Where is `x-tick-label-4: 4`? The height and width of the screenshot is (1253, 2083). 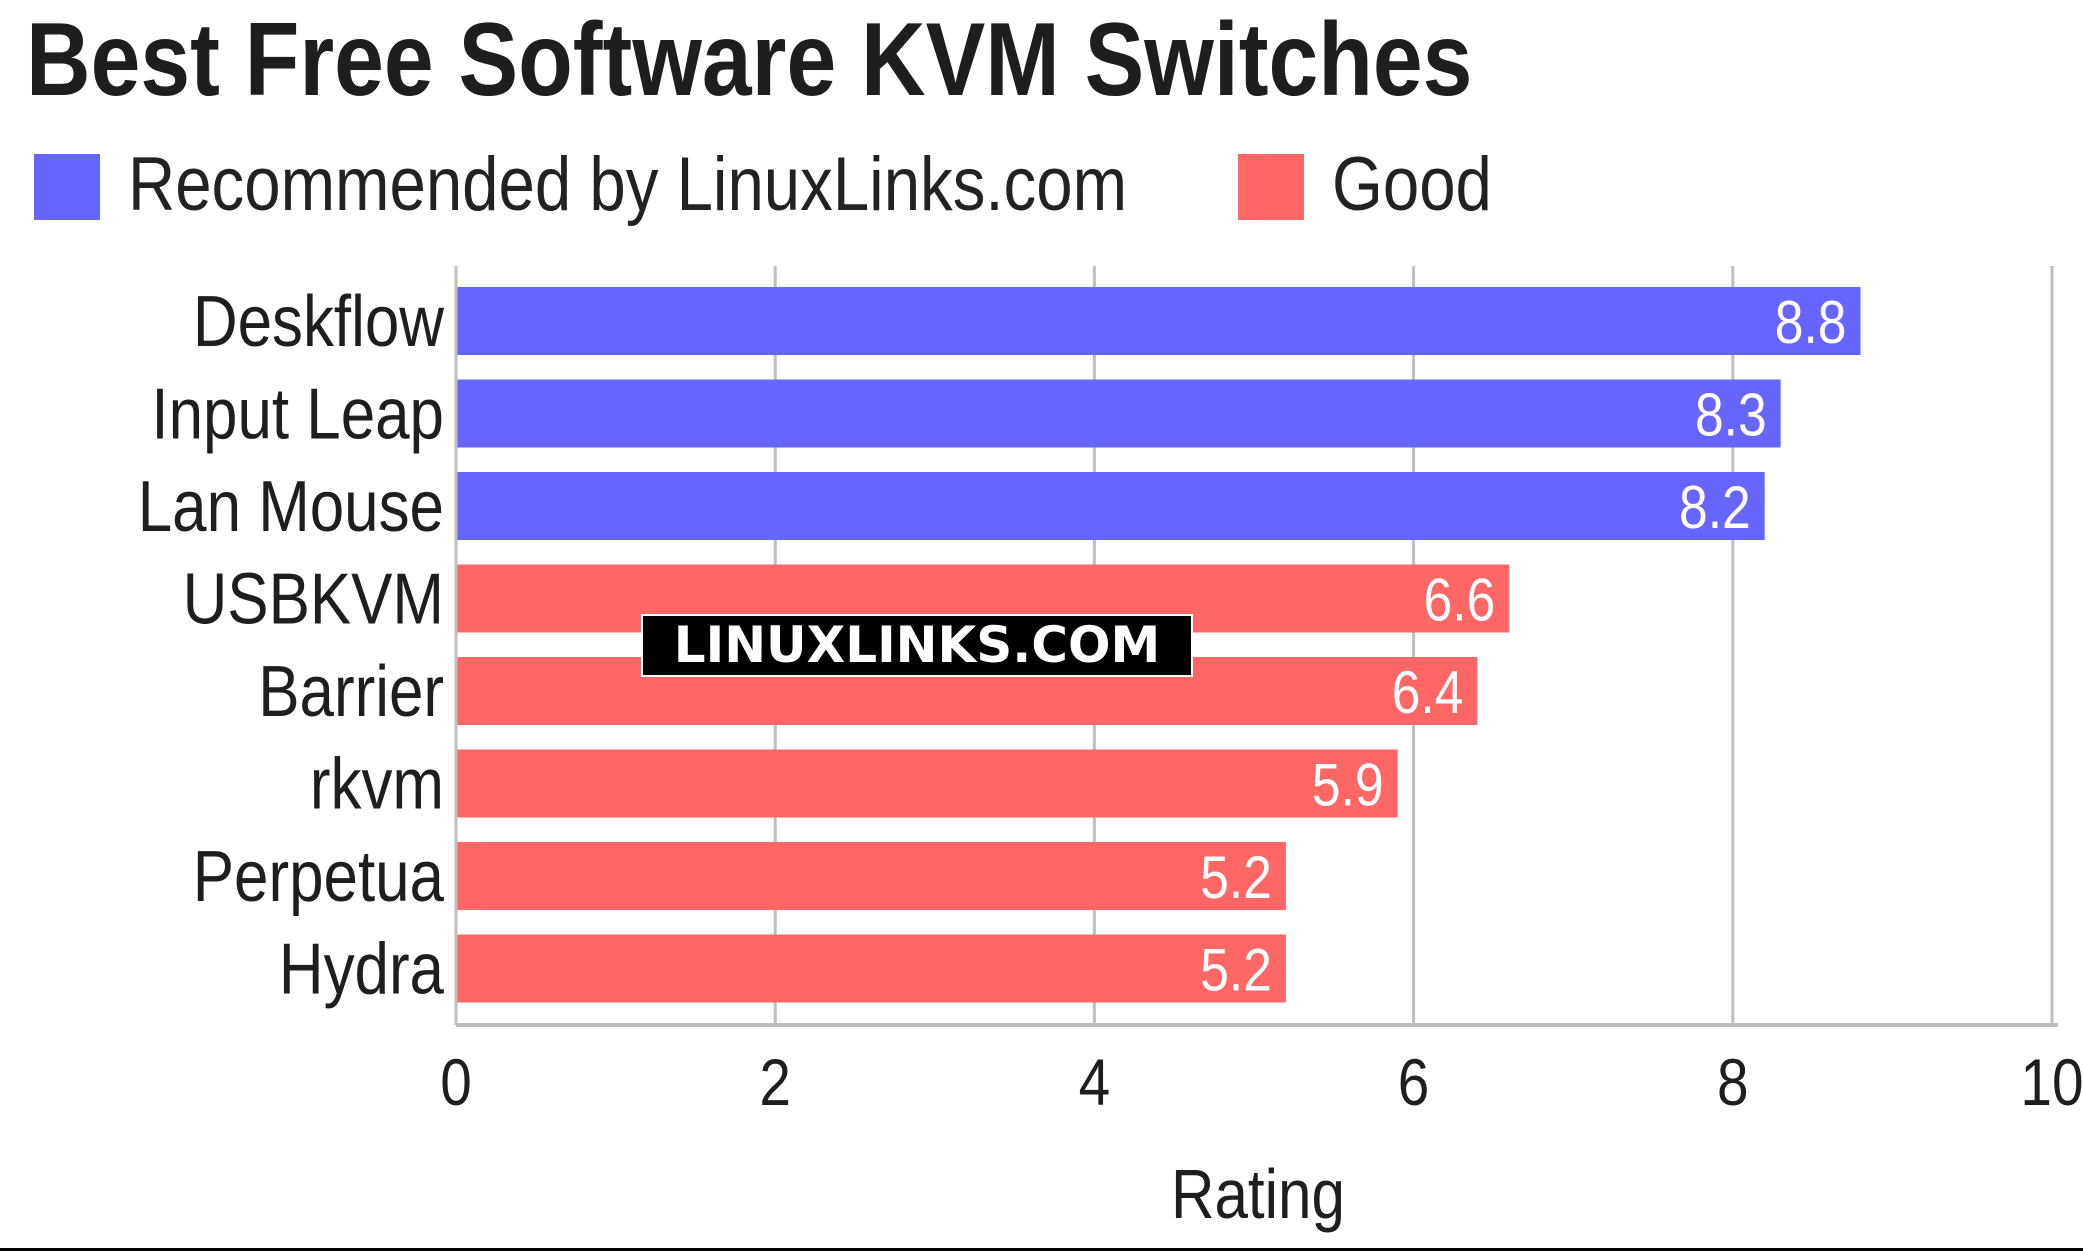 x-tick-label-4: 4 is located at coordinates (1095, 1083).